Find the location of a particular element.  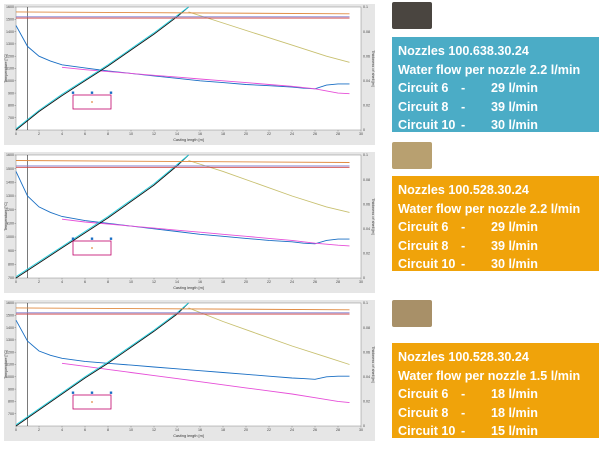

circuit-row: Circuit 10- 15 l/min is located at coordinates (498, 431).